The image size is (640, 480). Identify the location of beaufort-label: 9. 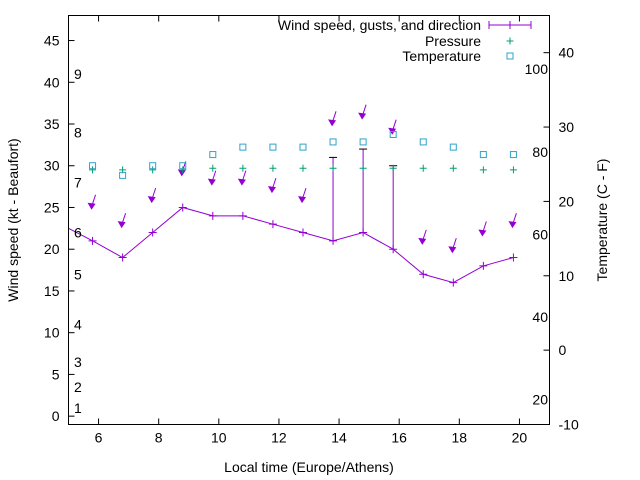
(78, 74).